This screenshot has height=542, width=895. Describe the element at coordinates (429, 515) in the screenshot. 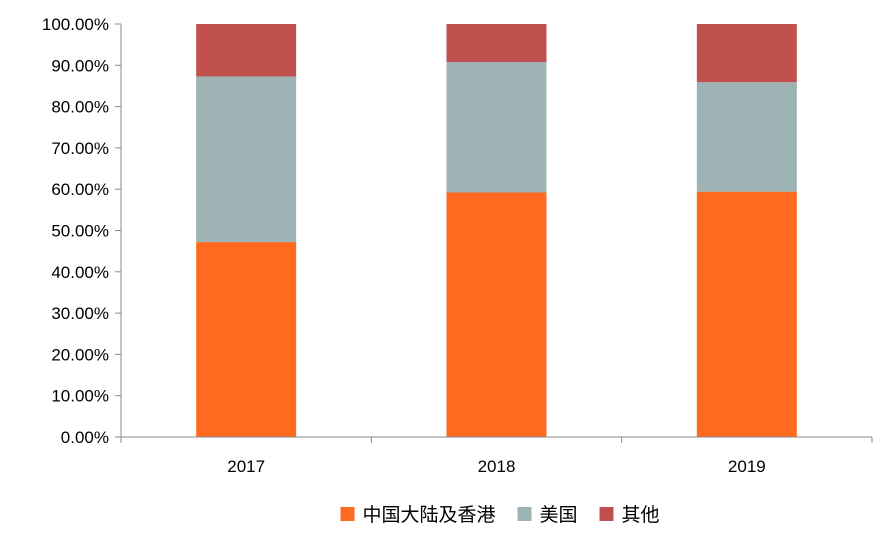

I see `legend-label-series-0: 中国大陆及香港` at that location.